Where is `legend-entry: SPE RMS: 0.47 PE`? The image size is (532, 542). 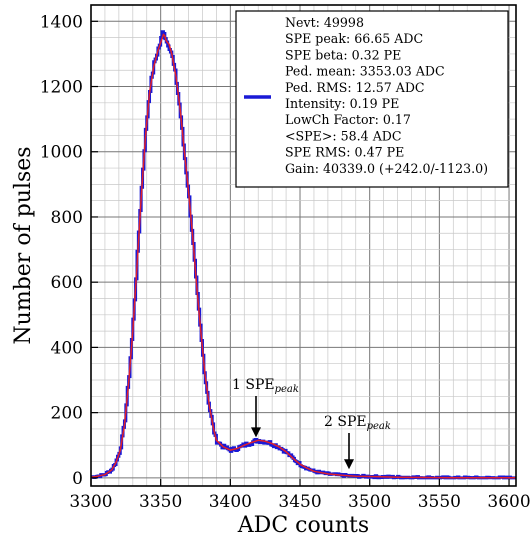
legend-entry: SPE RMS: 0.47 PE is located at coordinates (344, 152).